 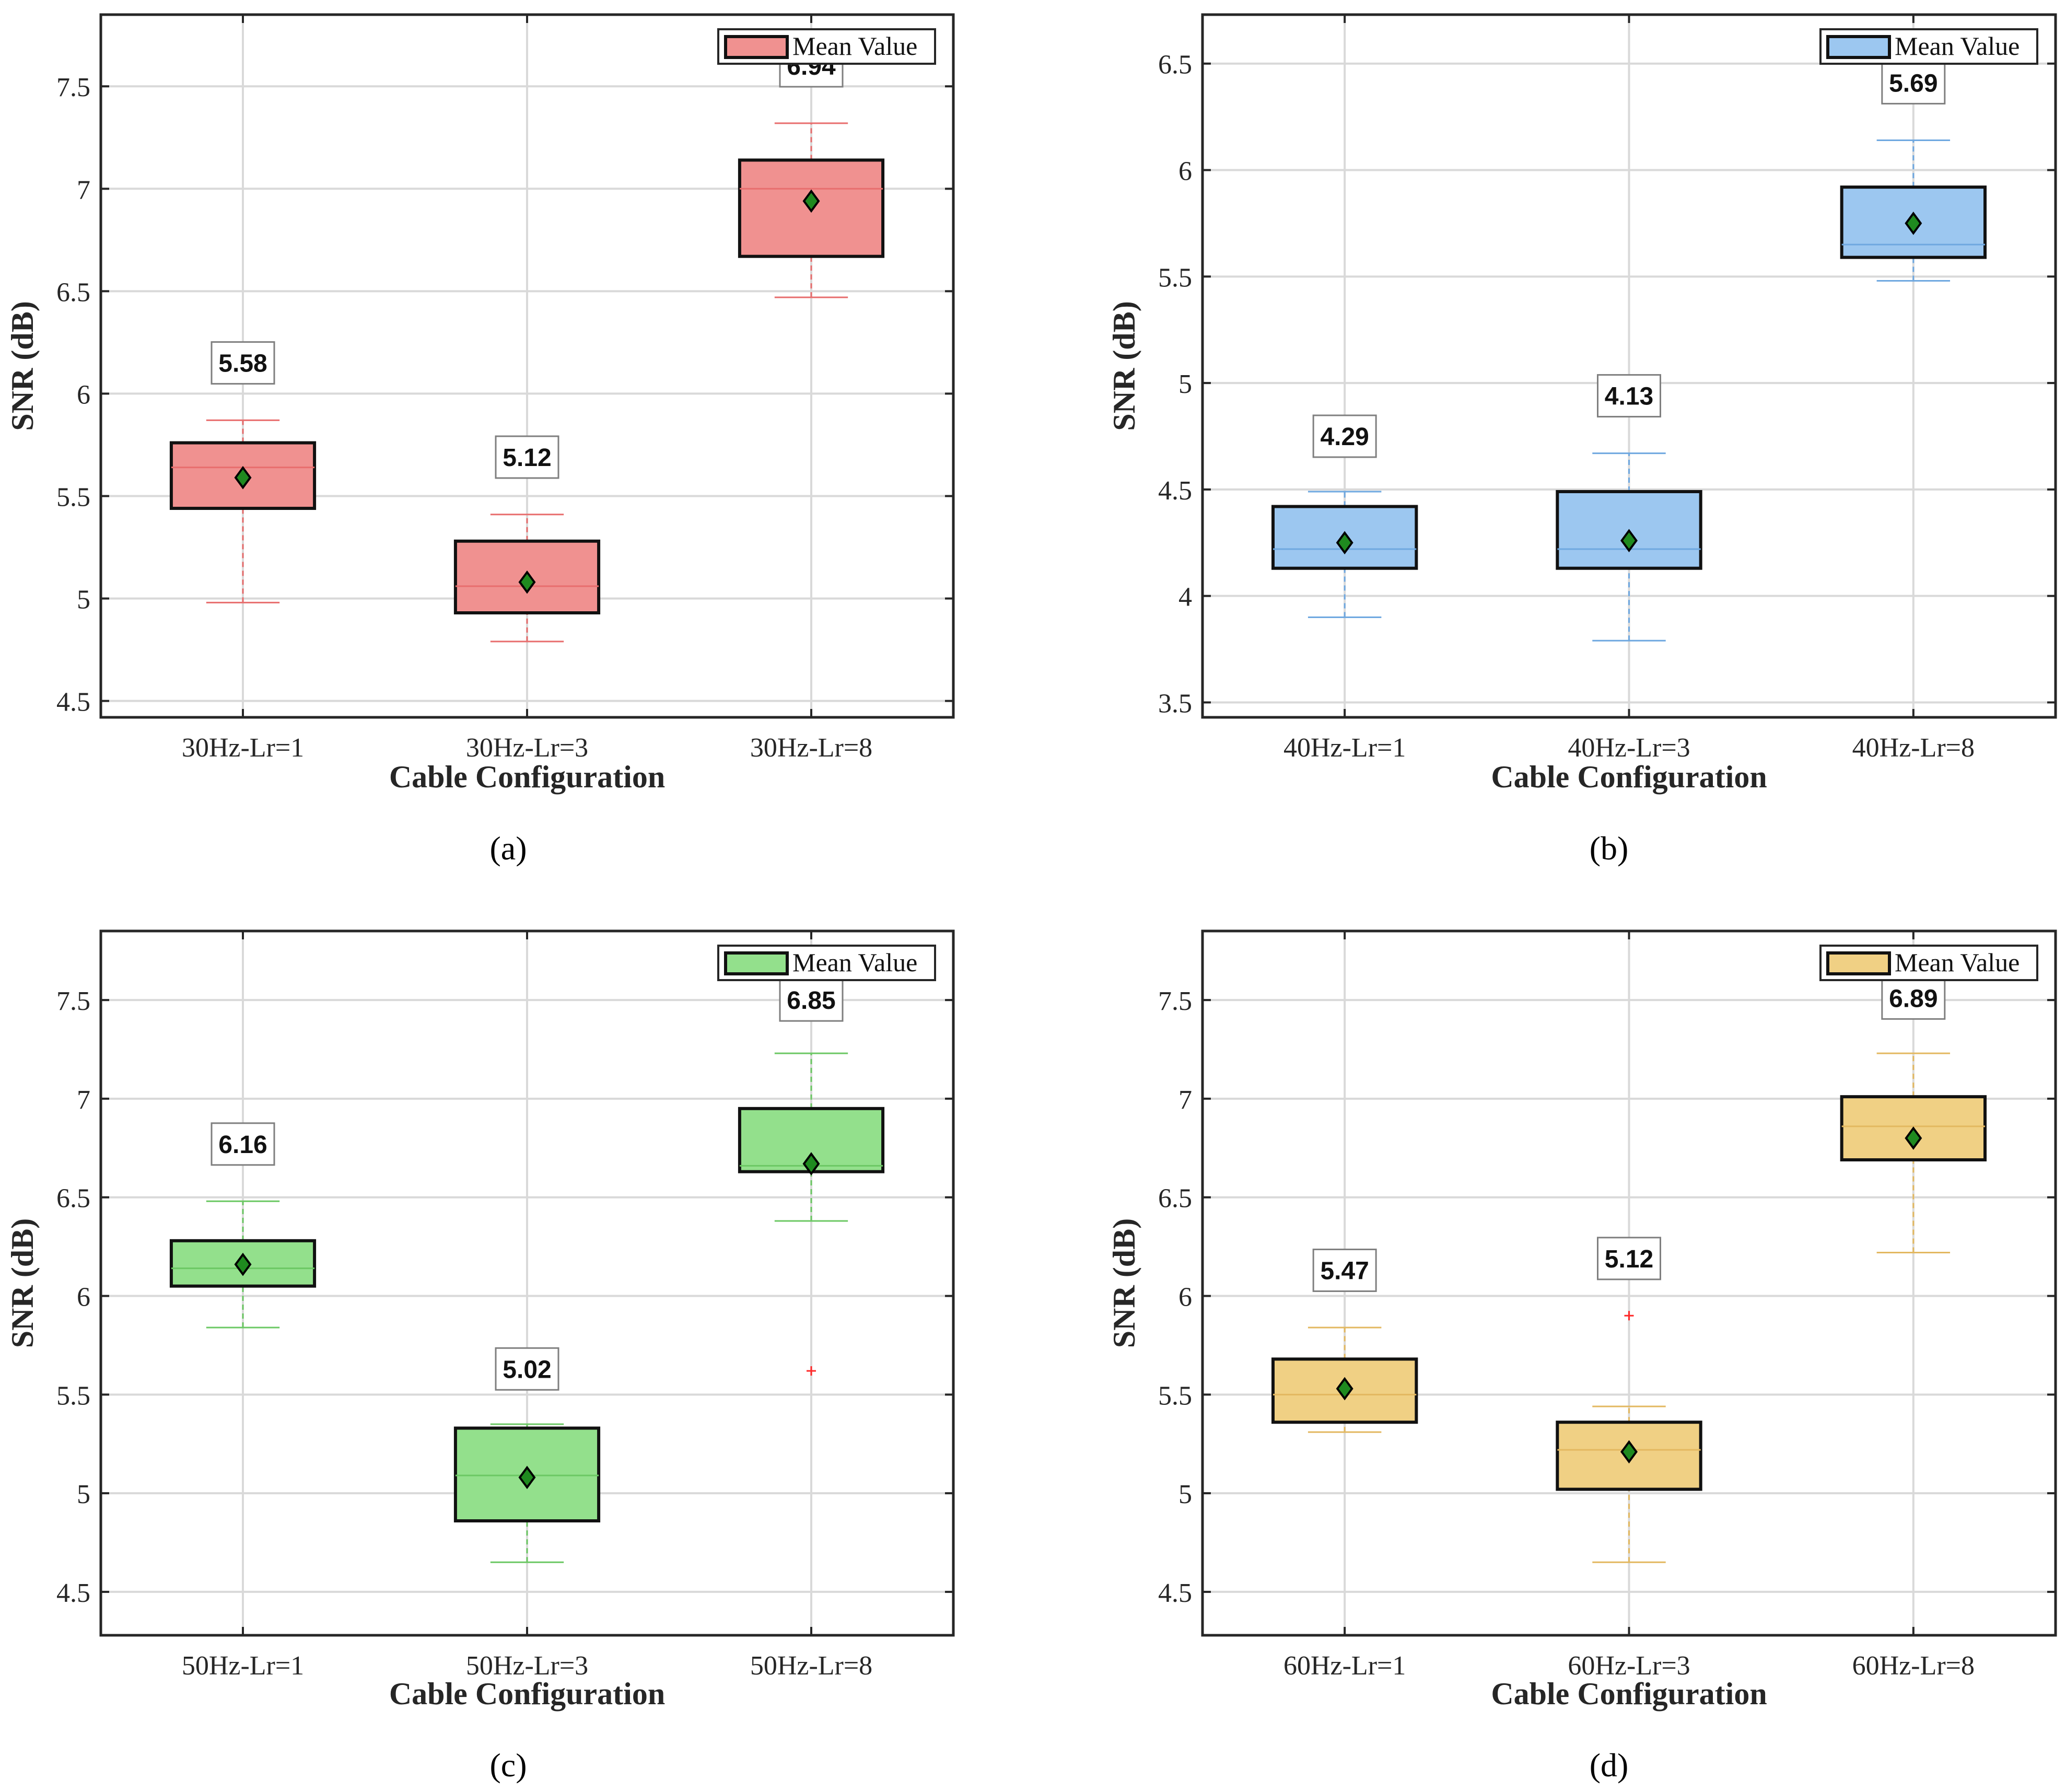 I want to click on mean-annotation-label: 4.13, so click(x=1629, y=397).